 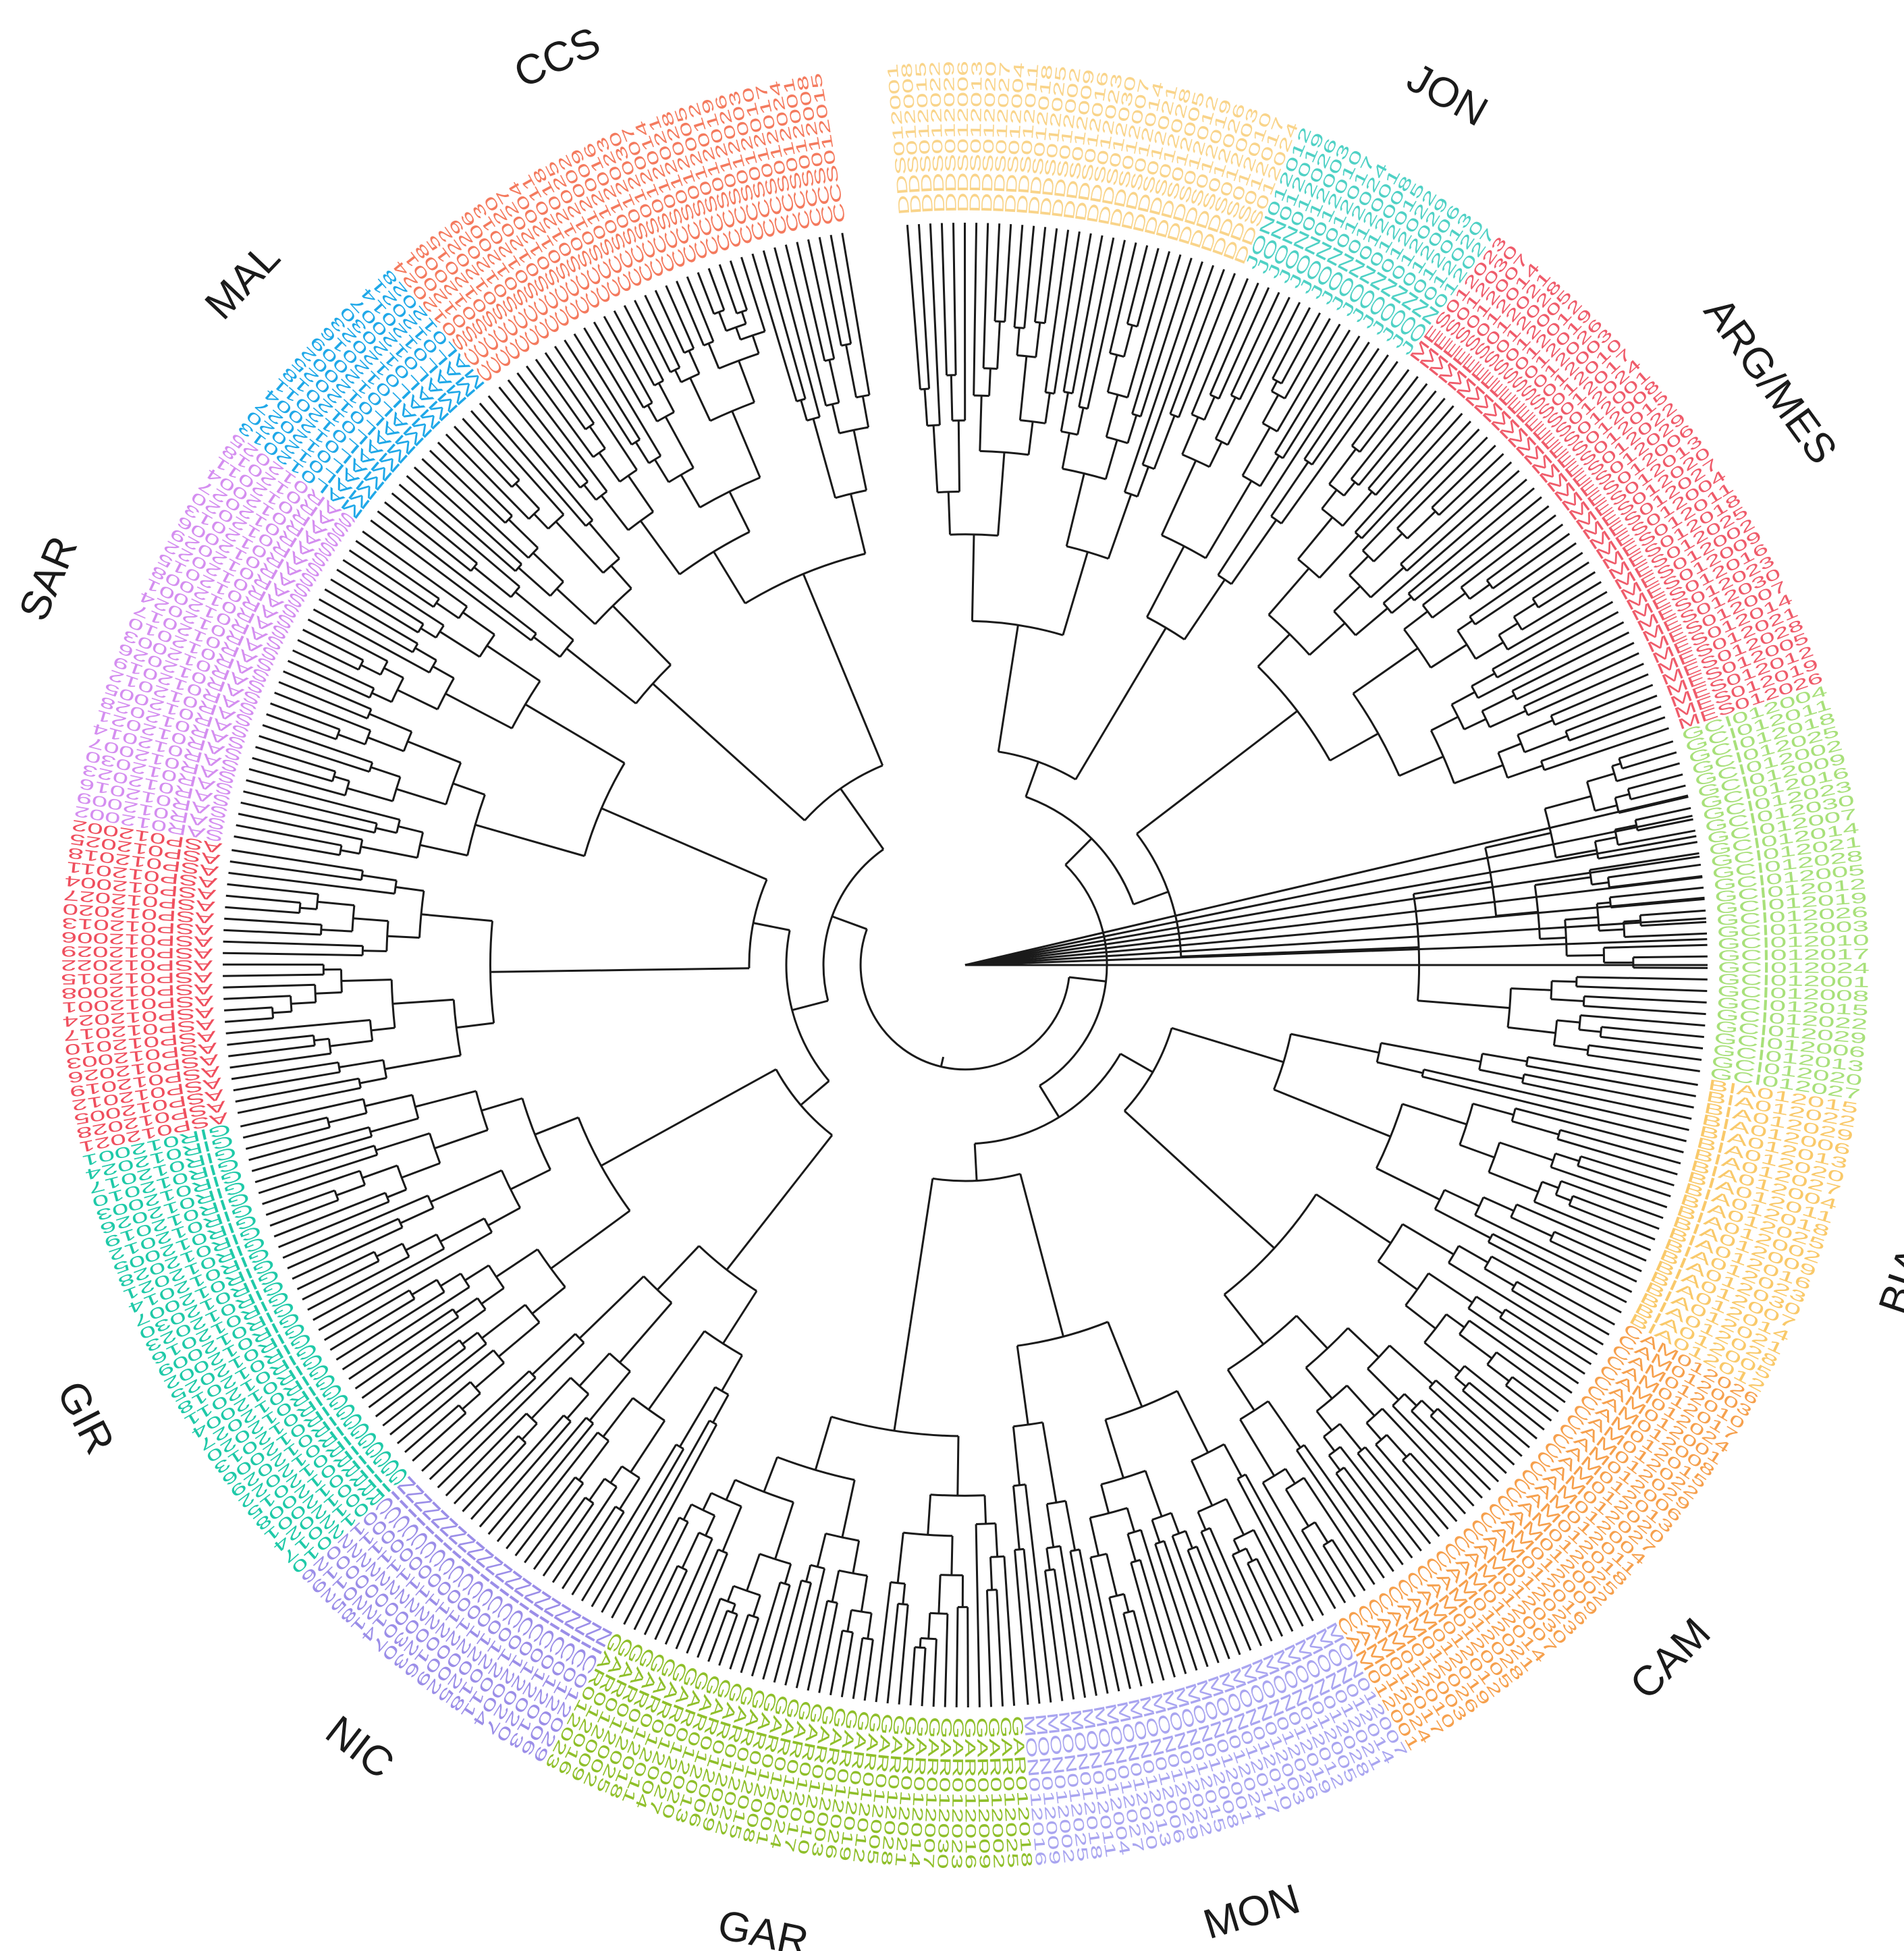 I want to click on clade-label-gir: GIR, so click(x=86, y=1418).